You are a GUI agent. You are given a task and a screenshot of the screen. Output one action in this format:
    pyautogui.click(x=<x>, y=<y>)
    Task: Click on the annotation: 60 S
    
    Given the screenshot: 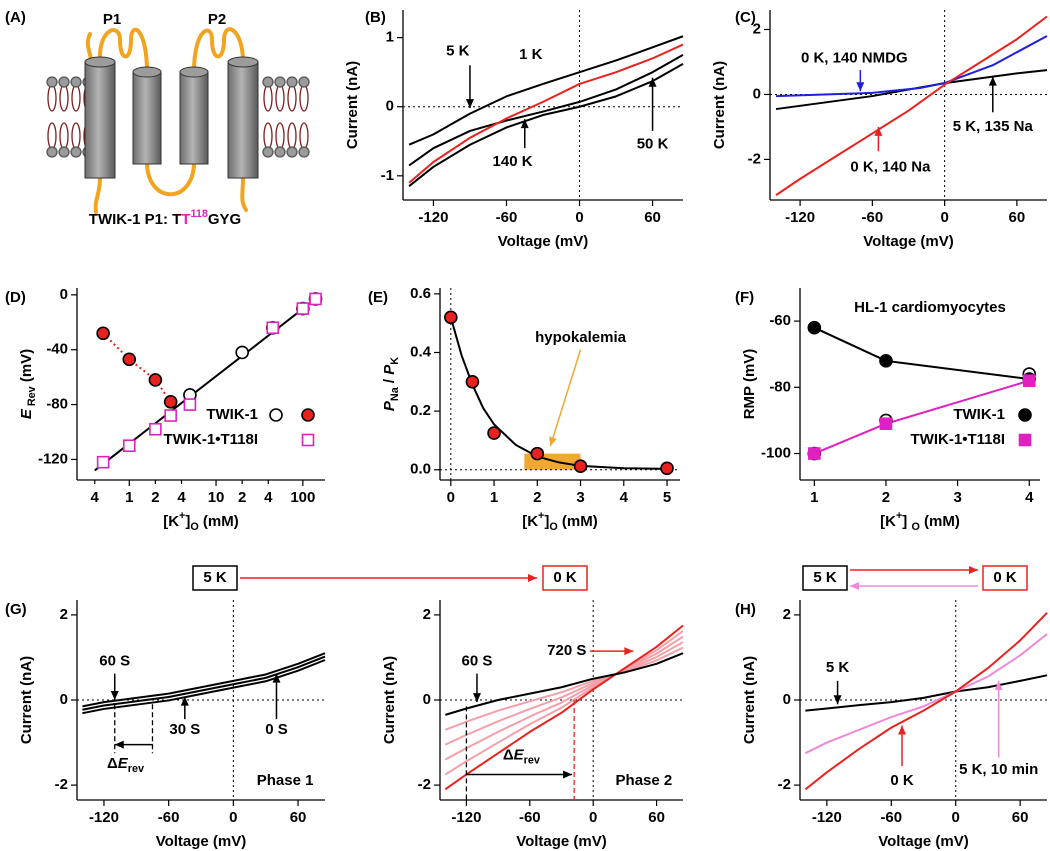 What is the action you would take?
    pyautogui.click(x=114, y=661)
    